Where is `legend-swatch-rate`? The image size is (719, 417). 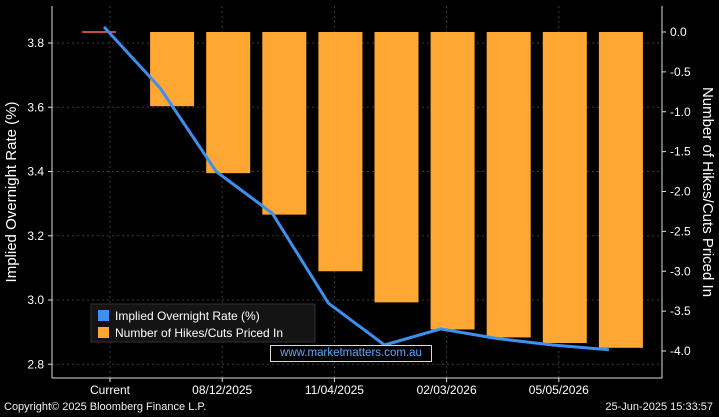 legend-swatch-rate is located at coordinates (103, 315).